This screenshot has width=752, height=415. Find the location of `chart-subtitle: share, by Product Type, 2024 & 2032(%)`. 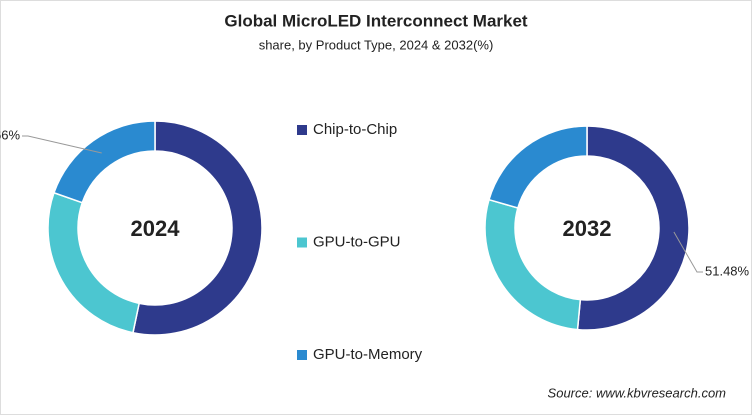

chart-subtitle: share, by Product Type, 2024 & 2032(%) is located at coordinates (376, 44).